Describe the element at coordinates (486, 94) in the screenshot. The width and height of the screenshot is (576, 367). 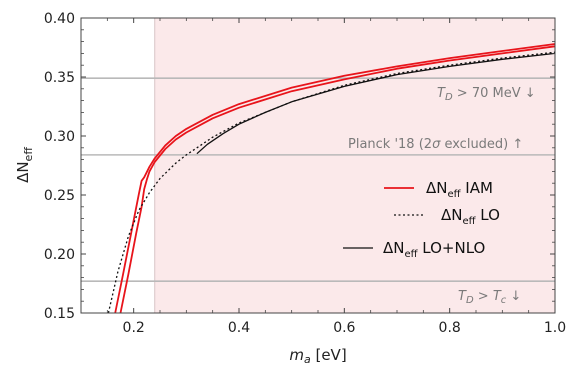
I see `annotation-td-70mev: TD > 70 MeV ↓` at that location.